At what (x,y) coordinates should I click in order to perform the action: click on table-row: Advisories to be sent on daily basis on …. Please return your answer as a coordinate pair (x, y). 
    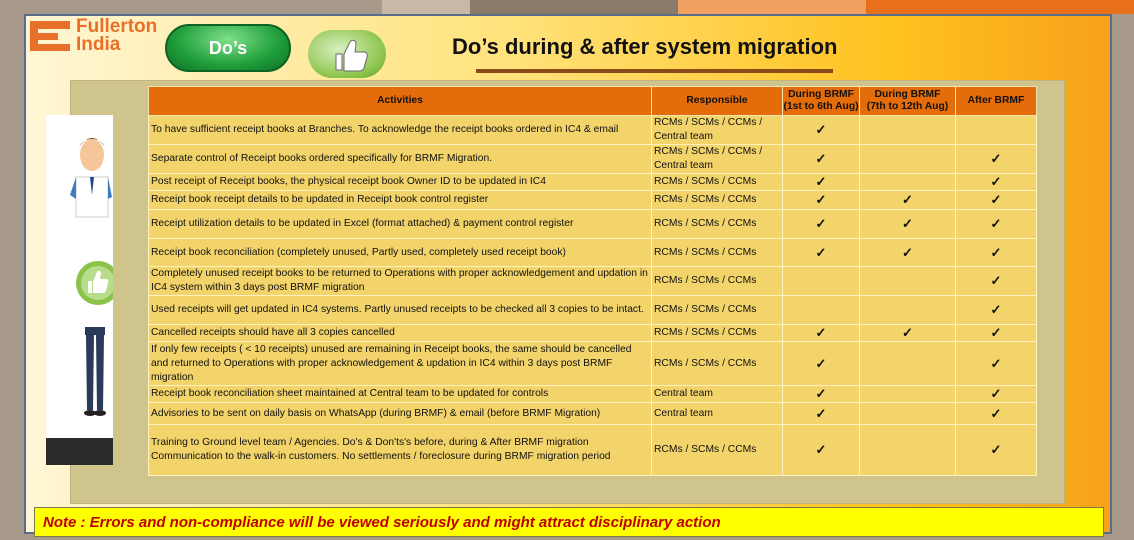
    Looking at the image, I should click on (592, 413).